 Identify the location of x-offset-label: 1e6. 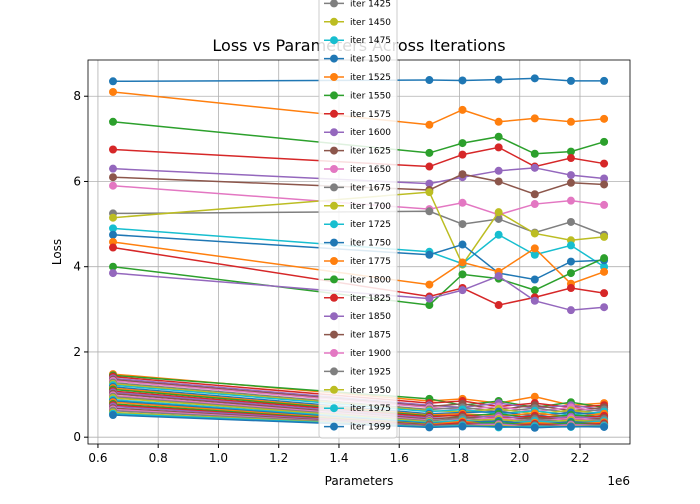
(618, 481).